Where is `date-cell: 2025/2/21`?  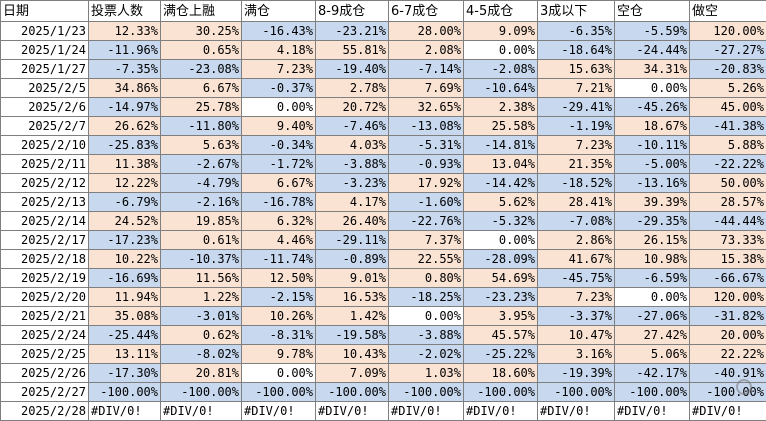 date-cell: 2025/2/21 is located at coordinates (45, 316).